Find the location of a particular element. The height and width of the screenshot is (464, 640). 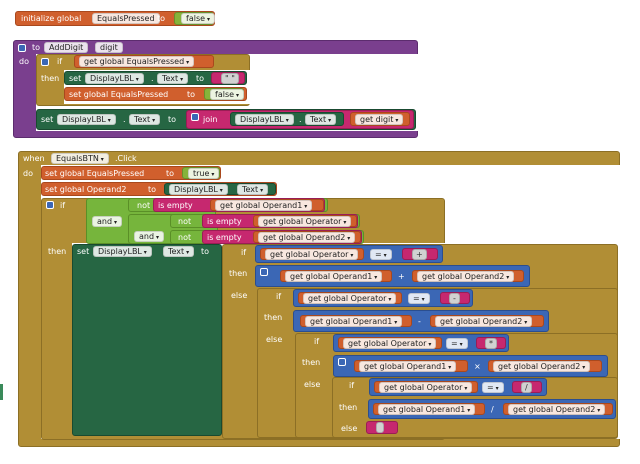

join-gear-icon is located at coordinates (195, 117).